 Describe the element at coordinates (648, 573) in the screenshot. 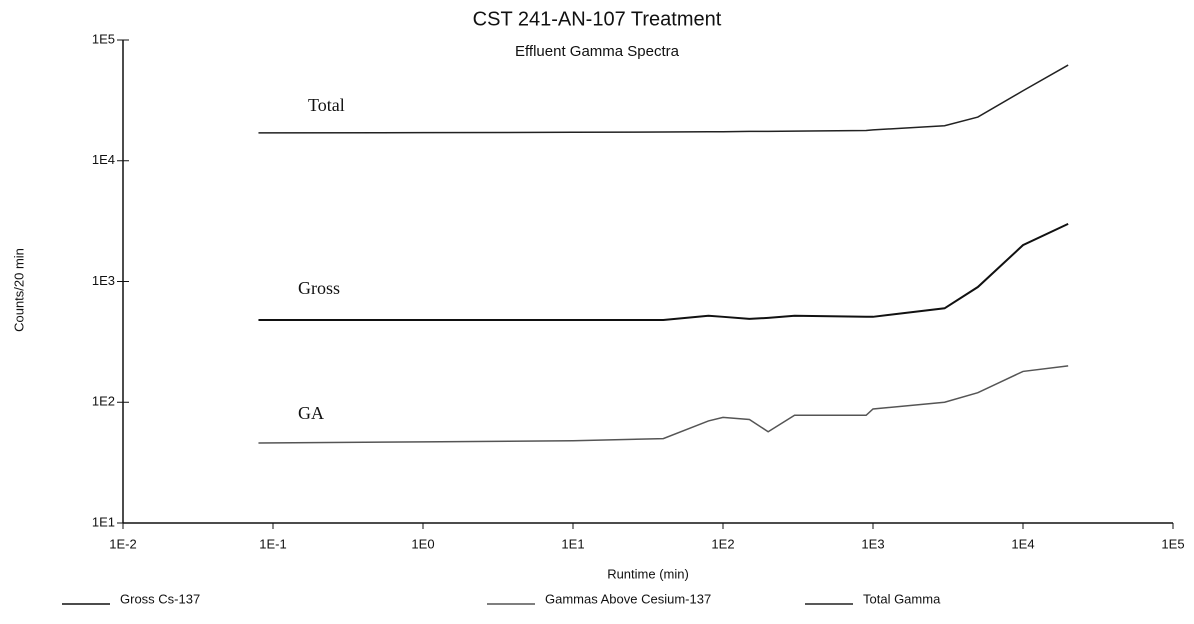

I see `x-axis-label: Runtime (min)` at that location.